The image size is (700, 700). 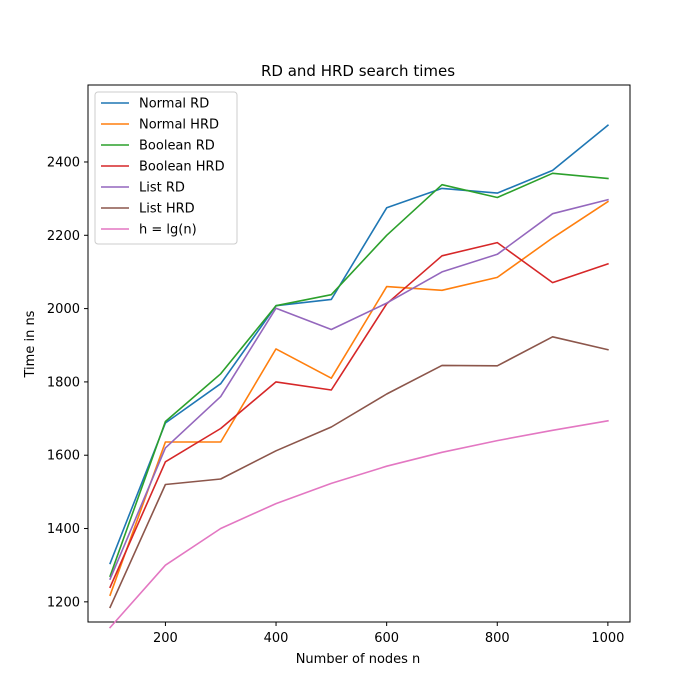 What do you see at coordinates (182, 167) in the screenshot?
I see `legend-label: Boolean HRD` at bounding box center [182, 167].